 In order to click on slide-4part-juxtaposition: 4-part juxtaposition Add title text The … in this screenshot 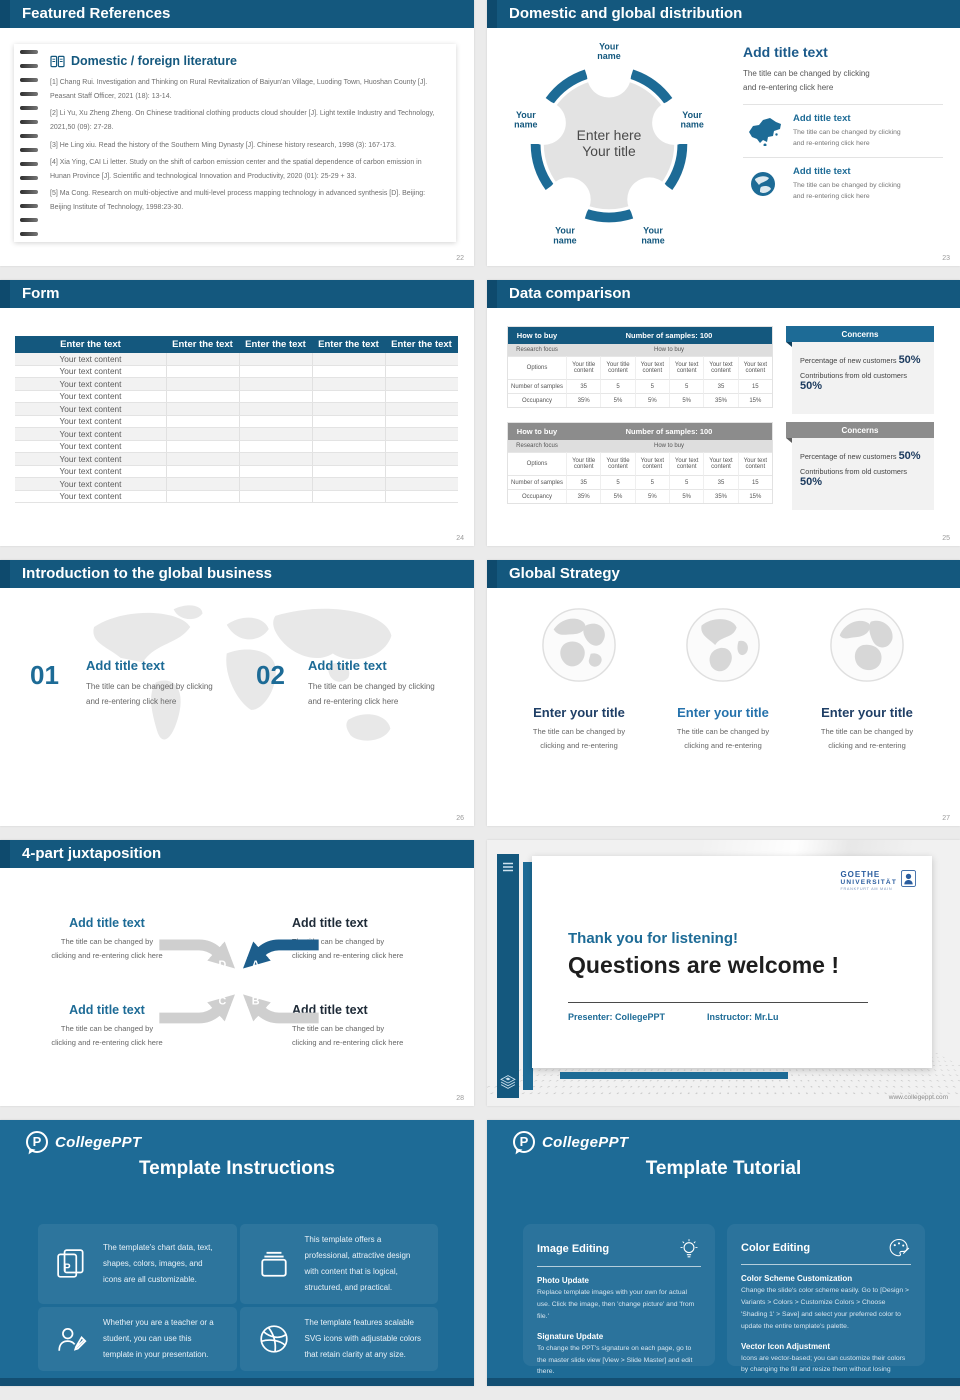, I will do `click(237, 973)`.